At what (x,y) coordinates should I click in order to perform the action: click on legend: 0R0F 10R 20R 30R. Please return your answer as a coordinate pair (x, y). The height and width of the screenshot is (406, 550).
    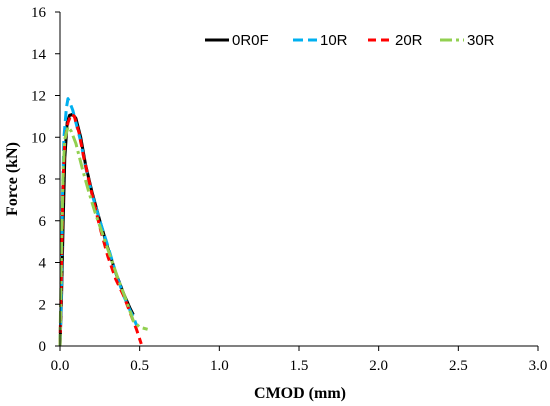
    Looking at the image, I should click on (350, 40).